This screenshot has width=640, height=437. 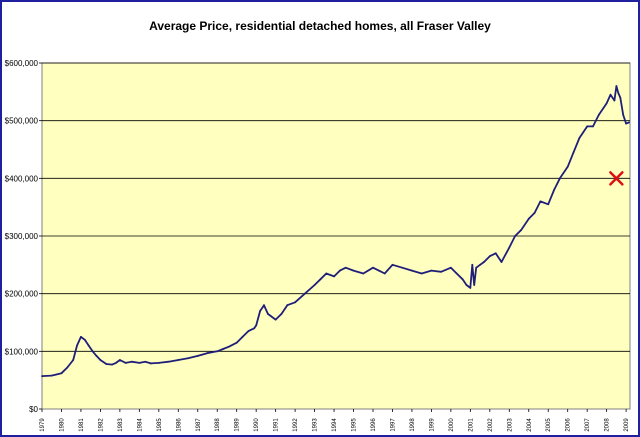 What do you see at coordinates (413, 425) in the screenshot?
I see `x-tick-label: 1998` at bounding box center [413, 425].